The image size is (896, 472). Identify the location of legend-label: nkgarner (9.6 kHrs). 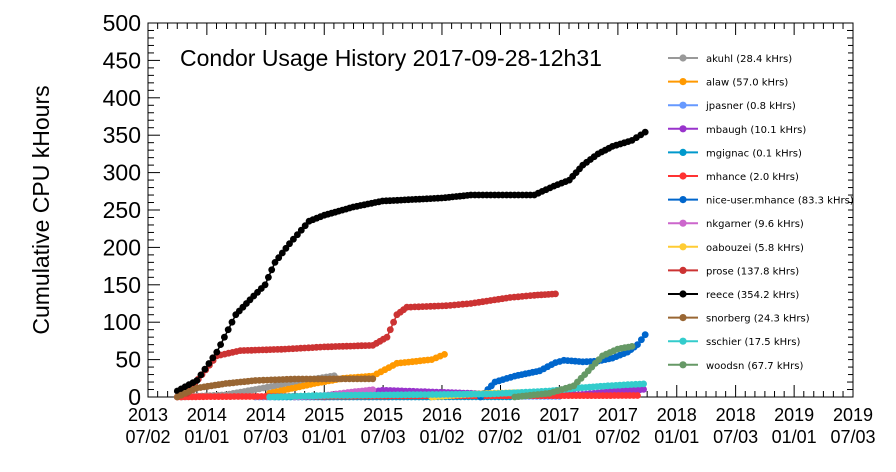
(755, 224).